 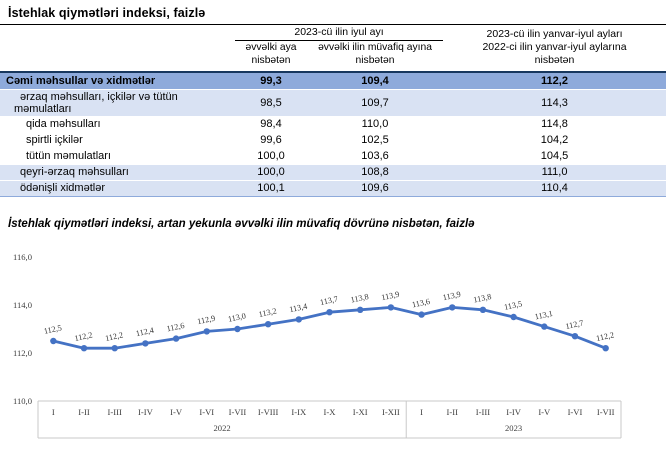 I want to click on row-value: 110,0, so click(x=375, y=124).